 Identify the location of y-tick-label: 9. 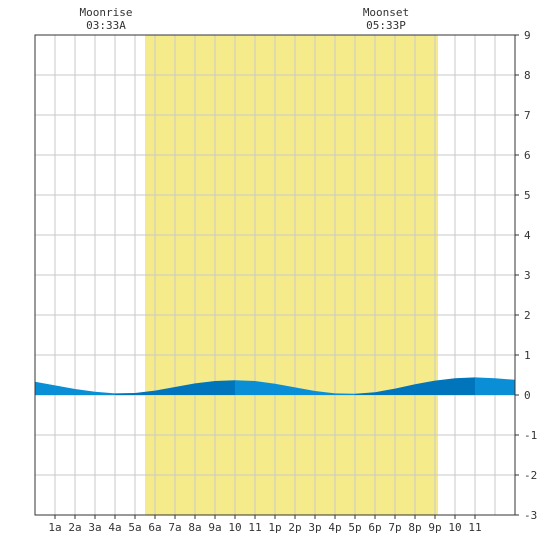
(527, 35).